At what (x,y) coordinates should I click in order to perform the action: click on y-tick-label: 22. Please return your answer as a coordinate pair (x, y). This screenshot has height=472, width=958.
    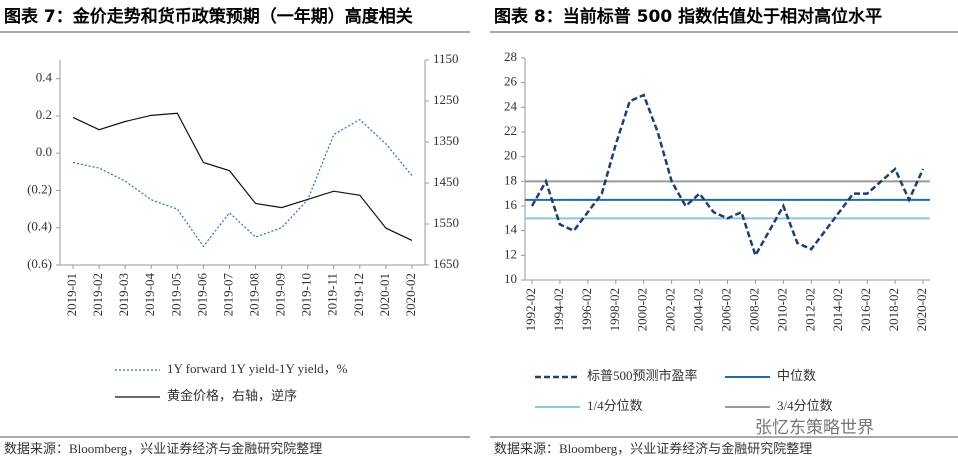
    Looking at the image, I should click on (510, 130).